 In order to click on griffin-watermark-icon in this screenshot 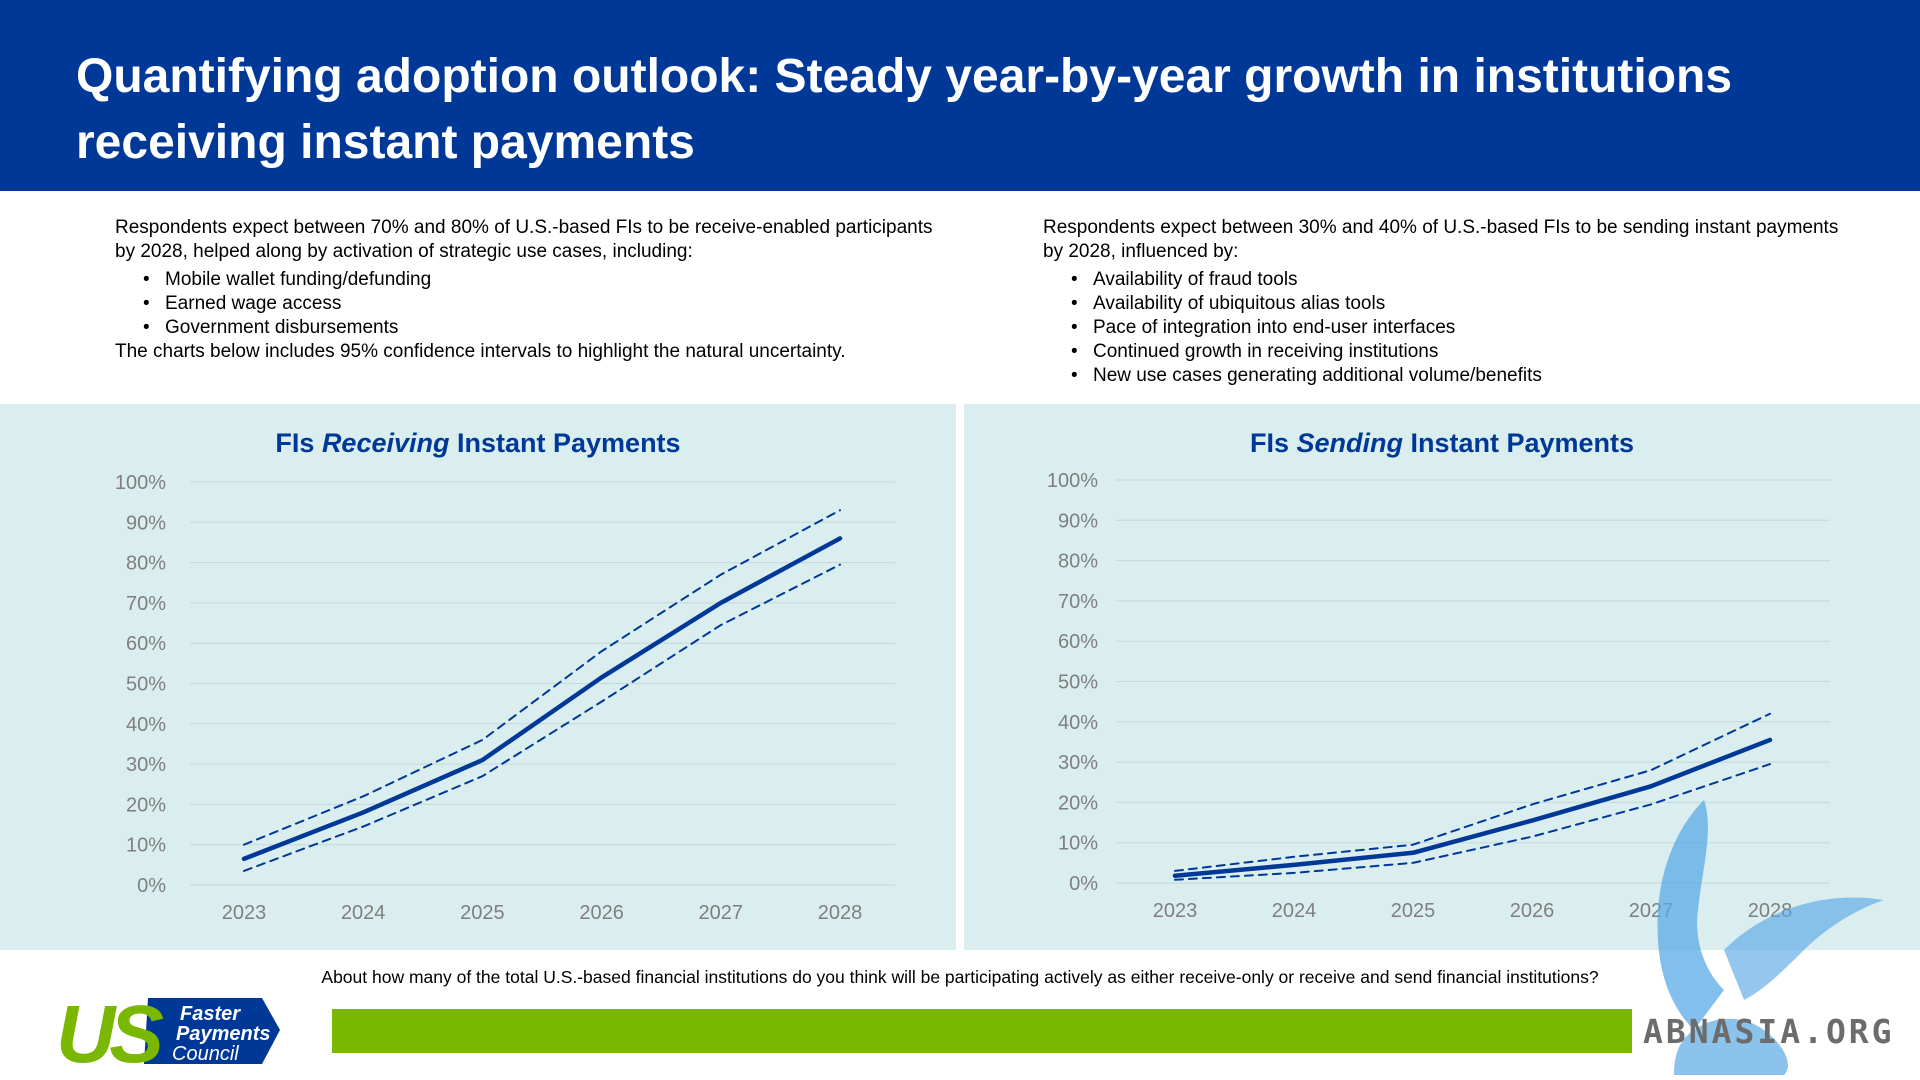, I will do `click(1770, 937)`.